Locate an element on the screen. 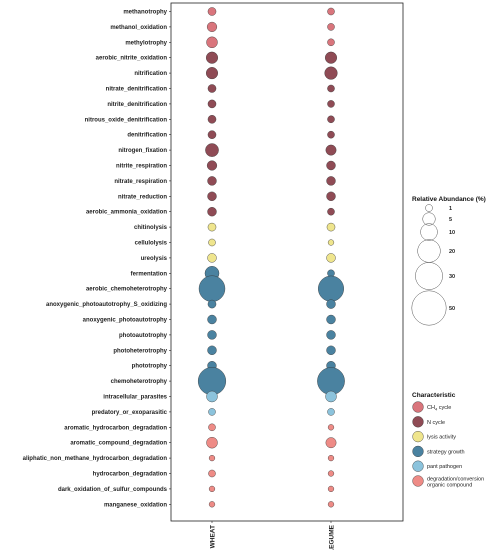  category-label: anoxygenic_photoautotrophy_S_oxidizing is located at coordinates (106, 305).